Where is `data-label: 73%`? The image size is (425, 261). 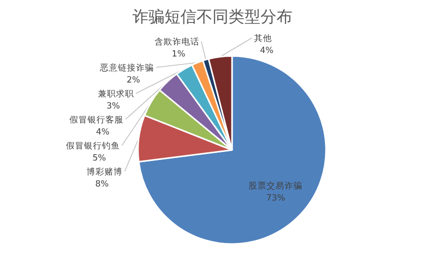 data-label: 73% is located at coordinates (276, 199).